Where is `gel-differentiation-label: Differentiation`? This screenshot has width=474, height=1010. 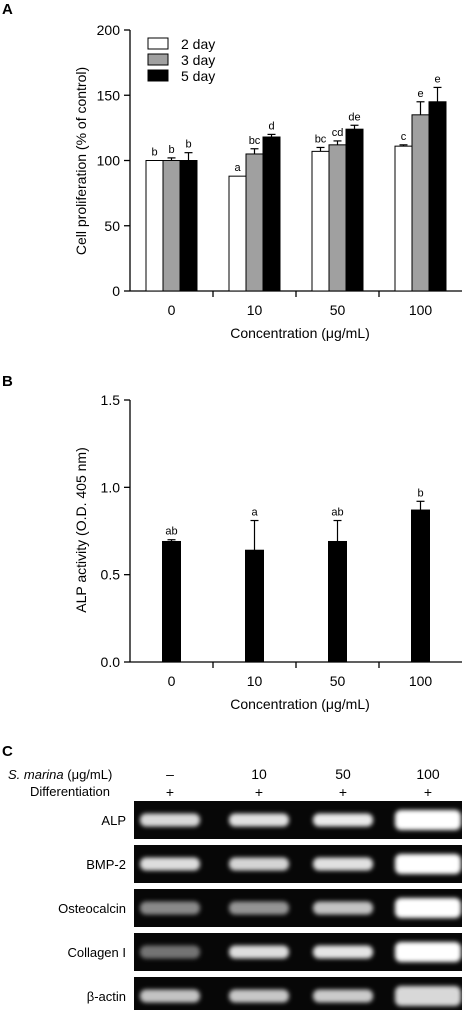
gel-differentiation-label: Differentiation is located at coordinates (70, 791).